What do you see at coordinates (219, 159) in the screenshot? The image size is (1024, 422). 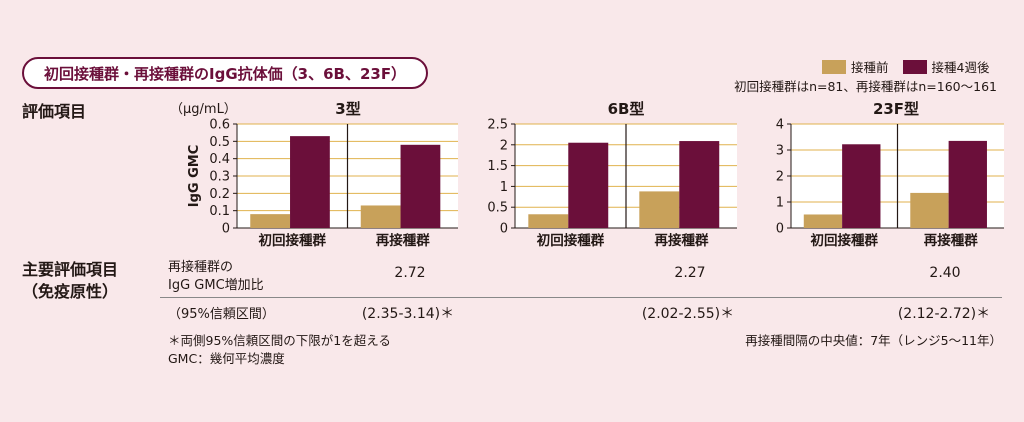 I see `y-tick-label: 0.4` at bounding box center [219, 159].